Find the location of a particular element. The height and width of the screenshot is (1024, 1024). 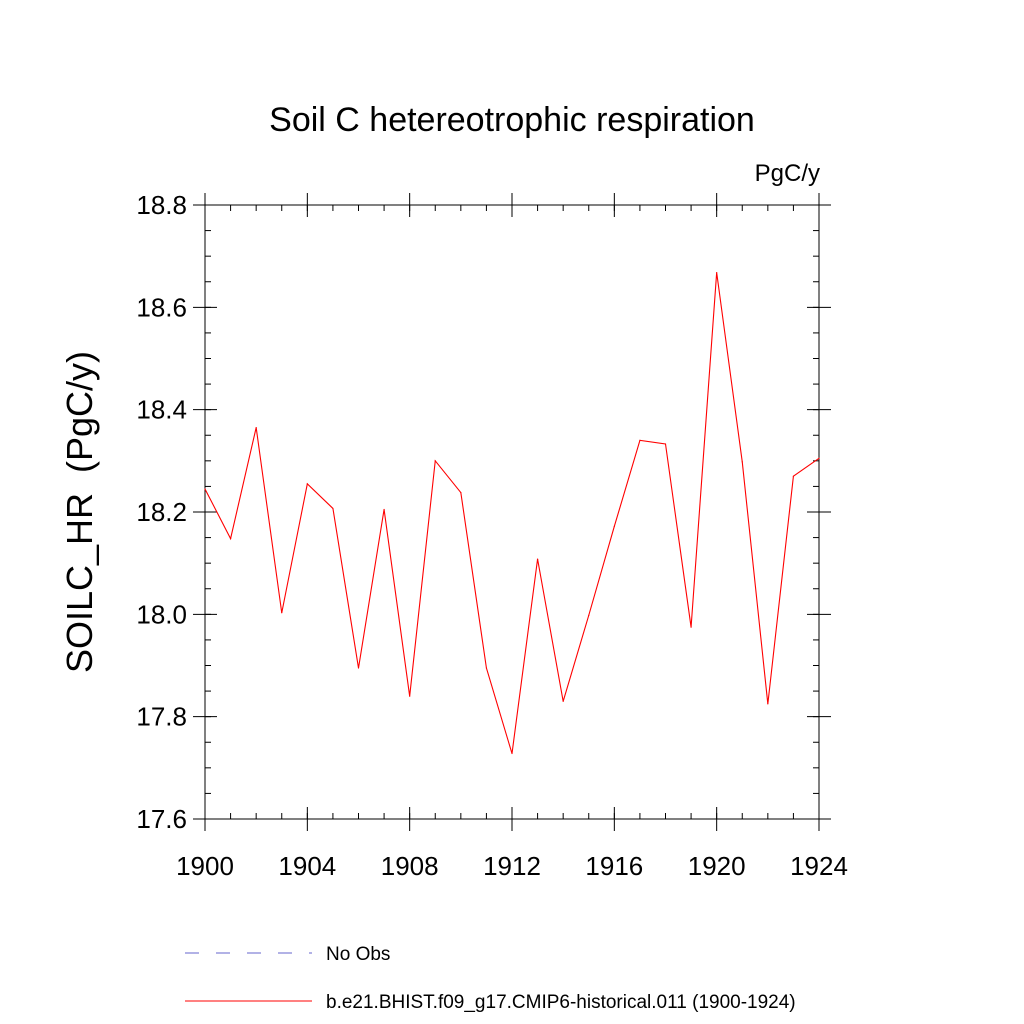

x-tick-label: 1908 is located at coordinates (410, 866).